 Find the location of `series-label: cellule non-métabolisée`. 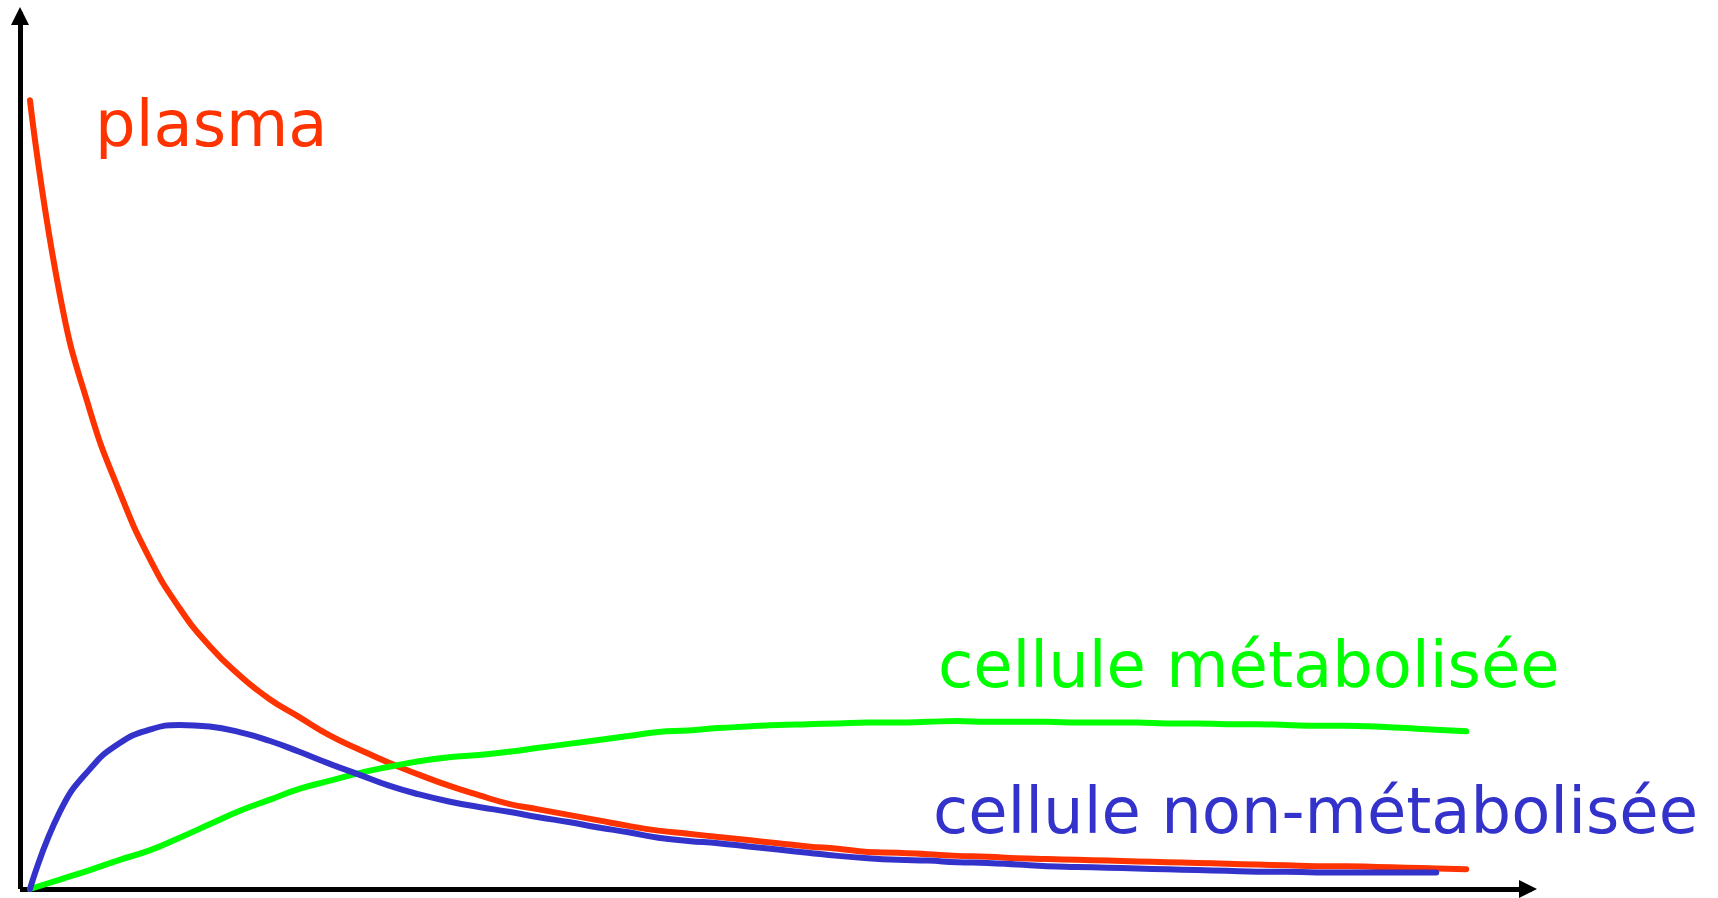

series-label: cellule non-métabolisée is located at coordinates (1315, 811).